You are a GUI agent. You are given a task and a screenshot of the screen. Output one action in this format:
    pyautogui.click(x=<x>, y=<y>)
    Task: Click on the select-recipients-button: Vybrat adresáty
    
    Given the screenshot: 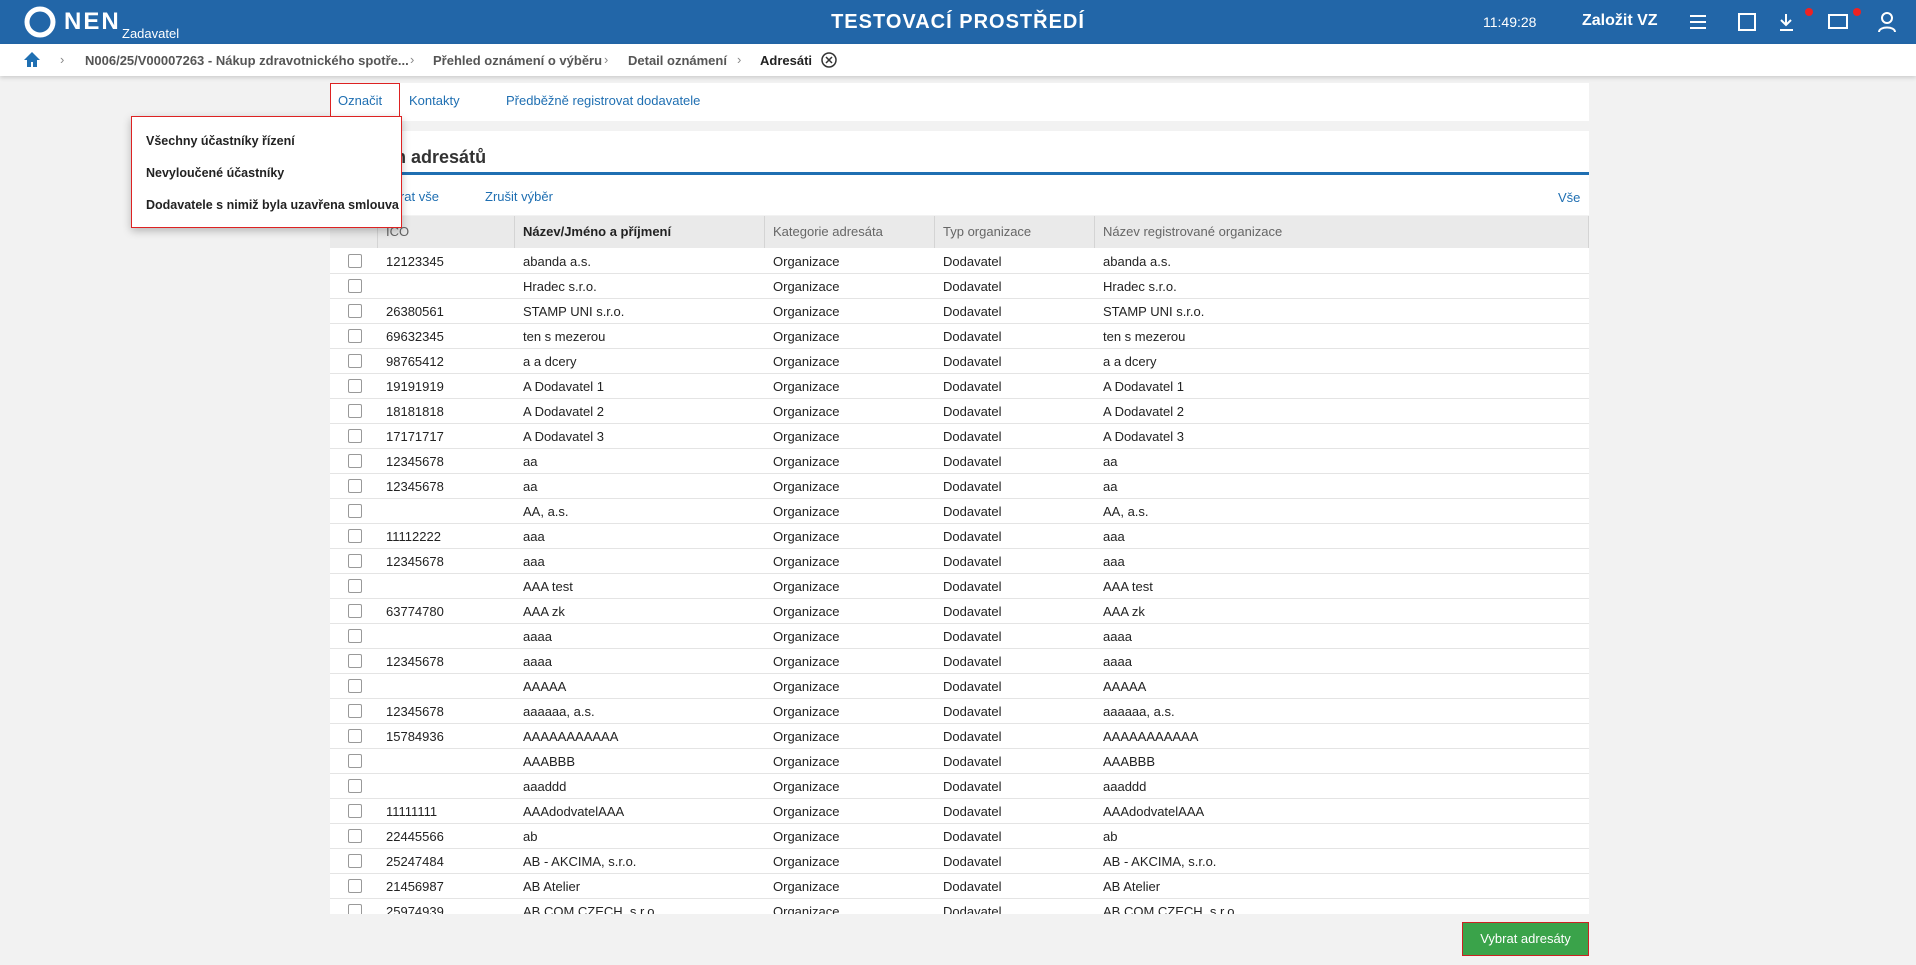 What is the action you would take?
    pyautogui.click(x=1525, y=939)
    